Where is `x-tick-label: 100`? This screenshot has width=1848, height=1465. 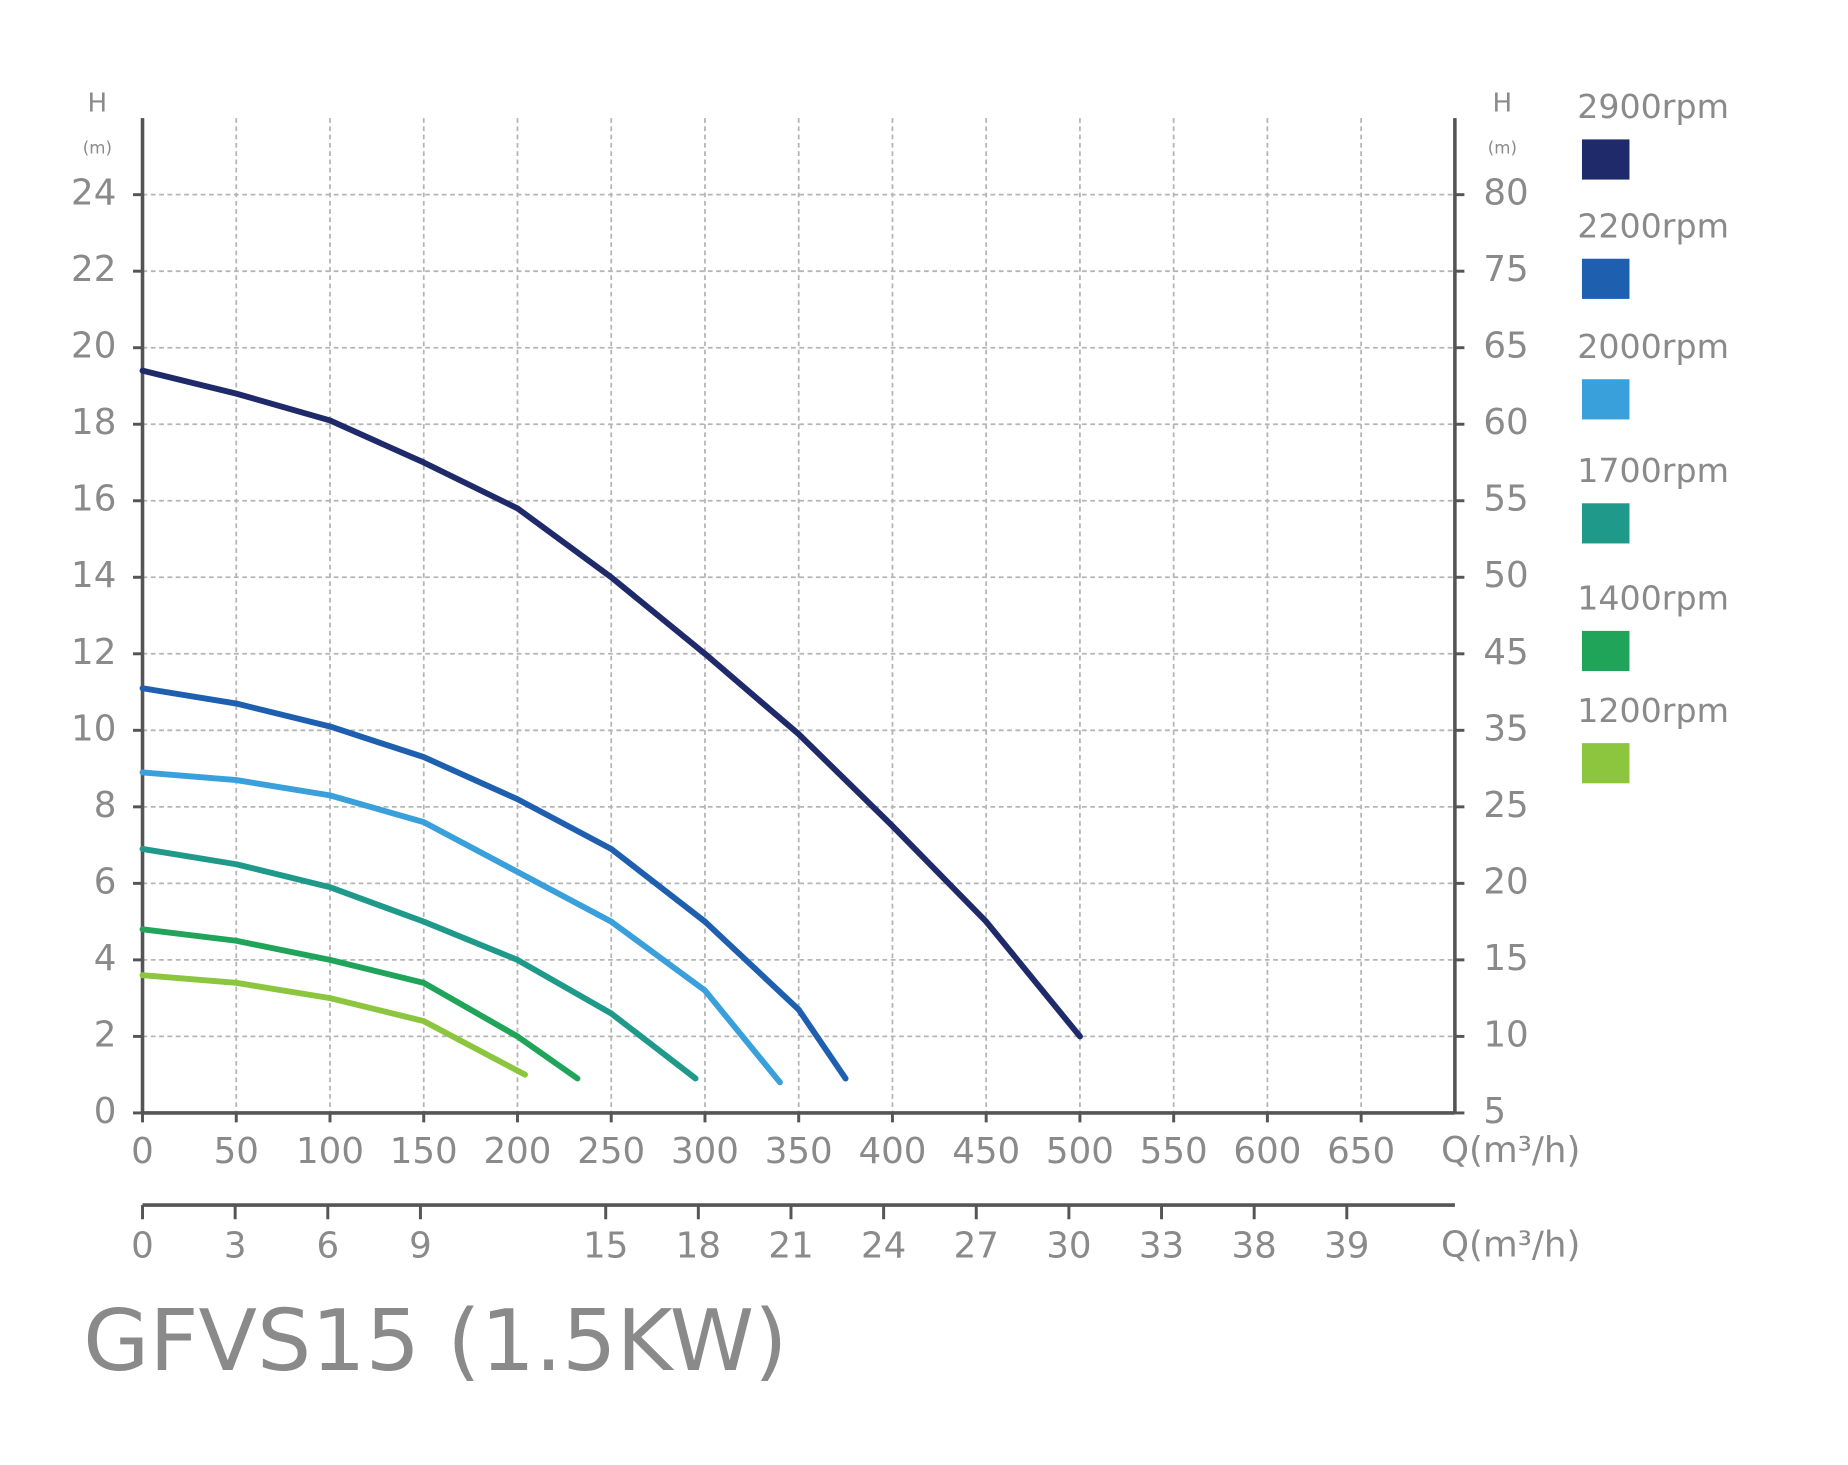
x-tick-label: 100 is located at coordinates (330, 1151).